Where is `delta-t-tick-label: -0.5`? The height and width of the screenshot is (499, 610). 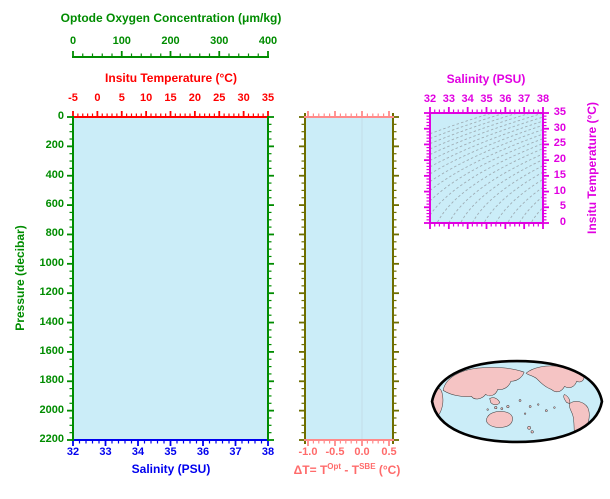 delta-t-tick-label: -0.5 is located at coordinates (335, 452).